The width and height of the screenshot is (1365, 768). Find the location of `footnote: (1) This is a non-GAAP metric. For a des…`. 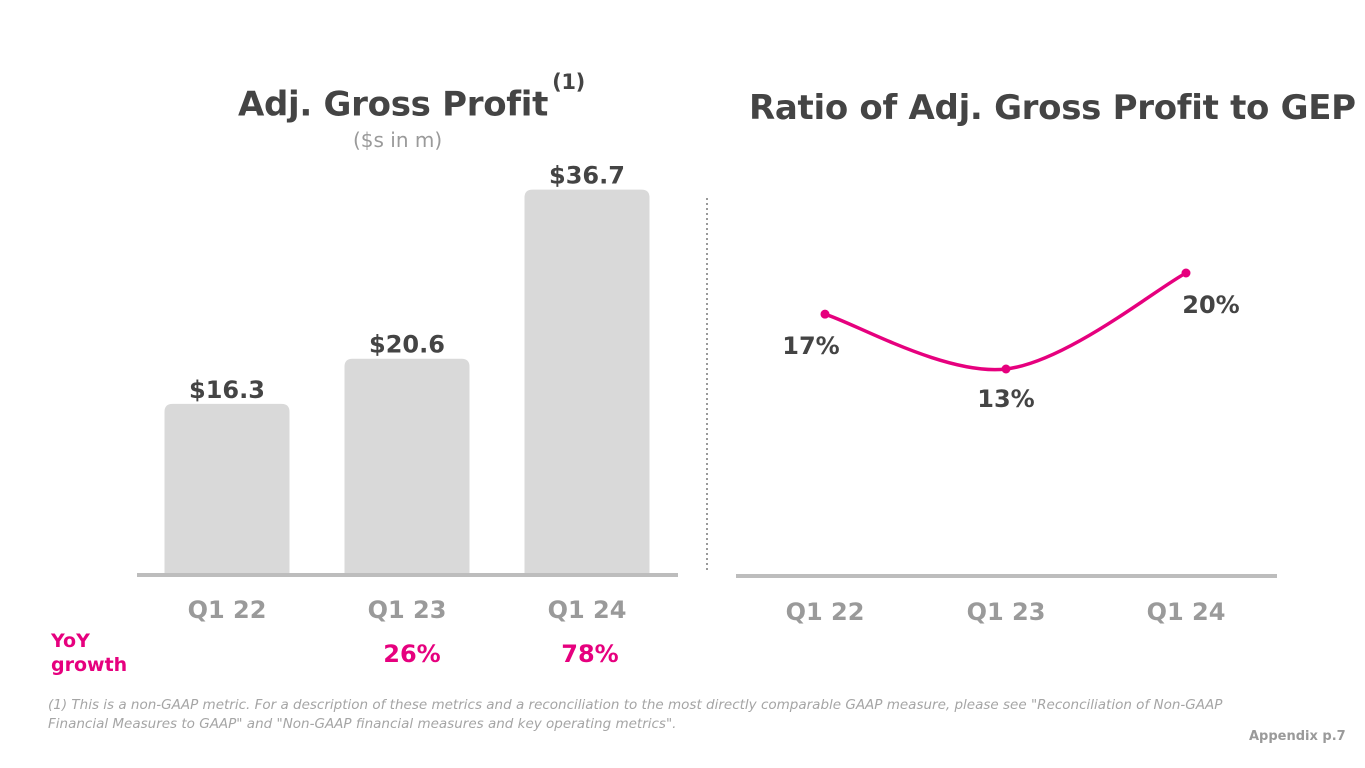

footnote: (1) This is a non-GAAP metric. For a des… is located at coordinates (635, 714).